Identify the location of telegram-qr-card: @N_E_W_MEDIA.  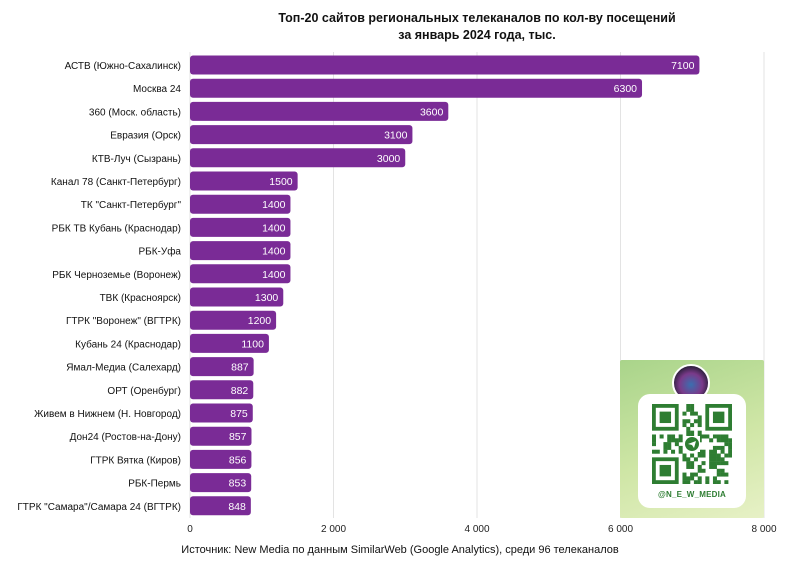
(692, 439).